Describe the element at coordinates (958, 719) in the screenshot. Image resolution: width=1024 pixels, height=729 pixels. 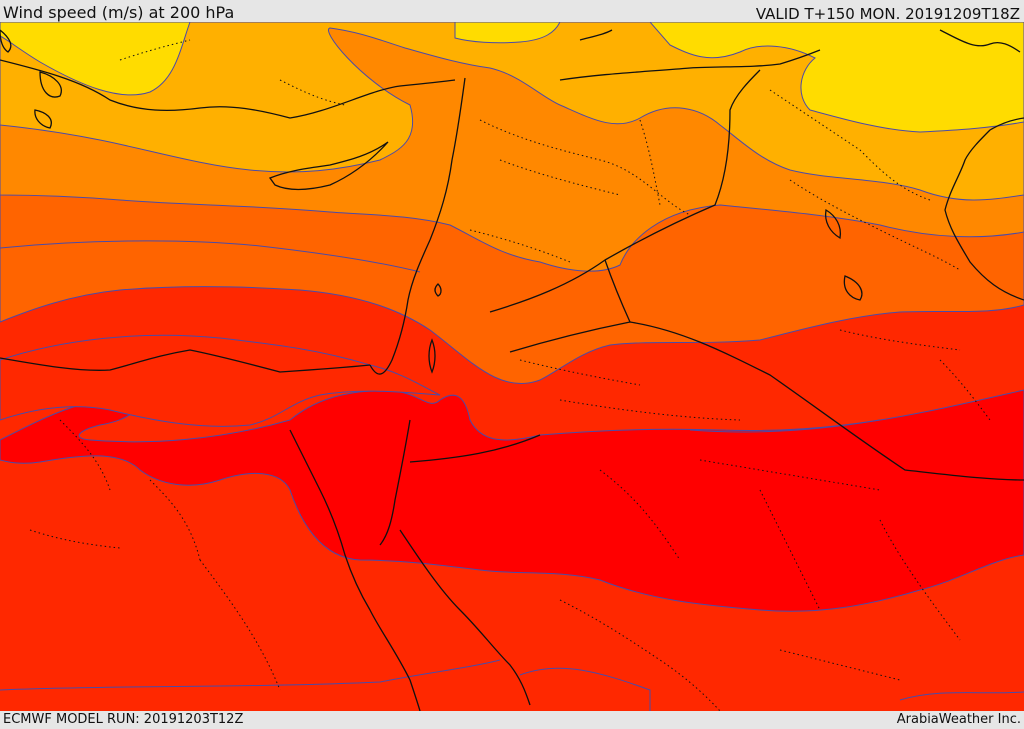
I see `credit-label: ArabiaWeather Inc.` at that location.